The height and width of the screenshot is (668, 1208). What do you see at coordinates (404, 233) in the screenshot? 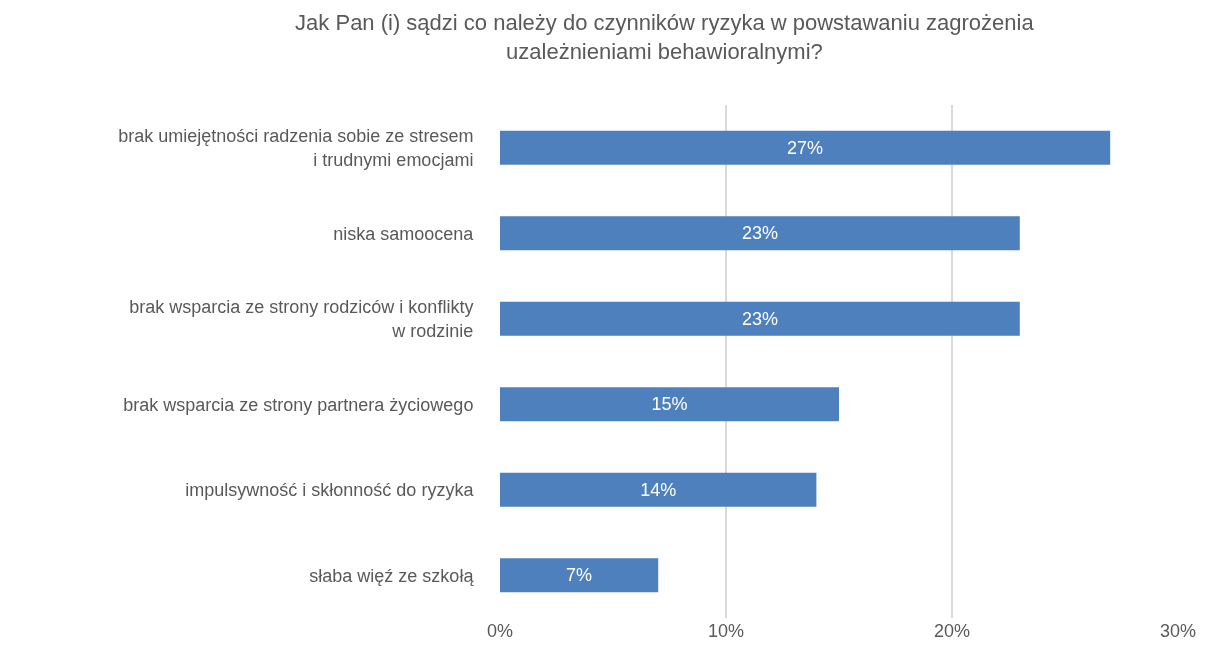
I see `y-tick-label: niska samoocena` at bounding box center [404, 233].